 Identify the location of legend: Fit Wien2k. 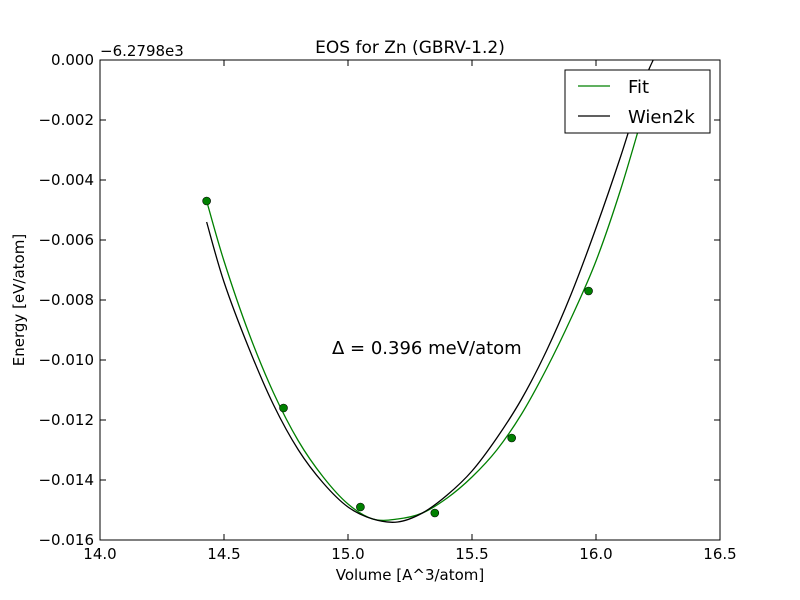
(637, 101).